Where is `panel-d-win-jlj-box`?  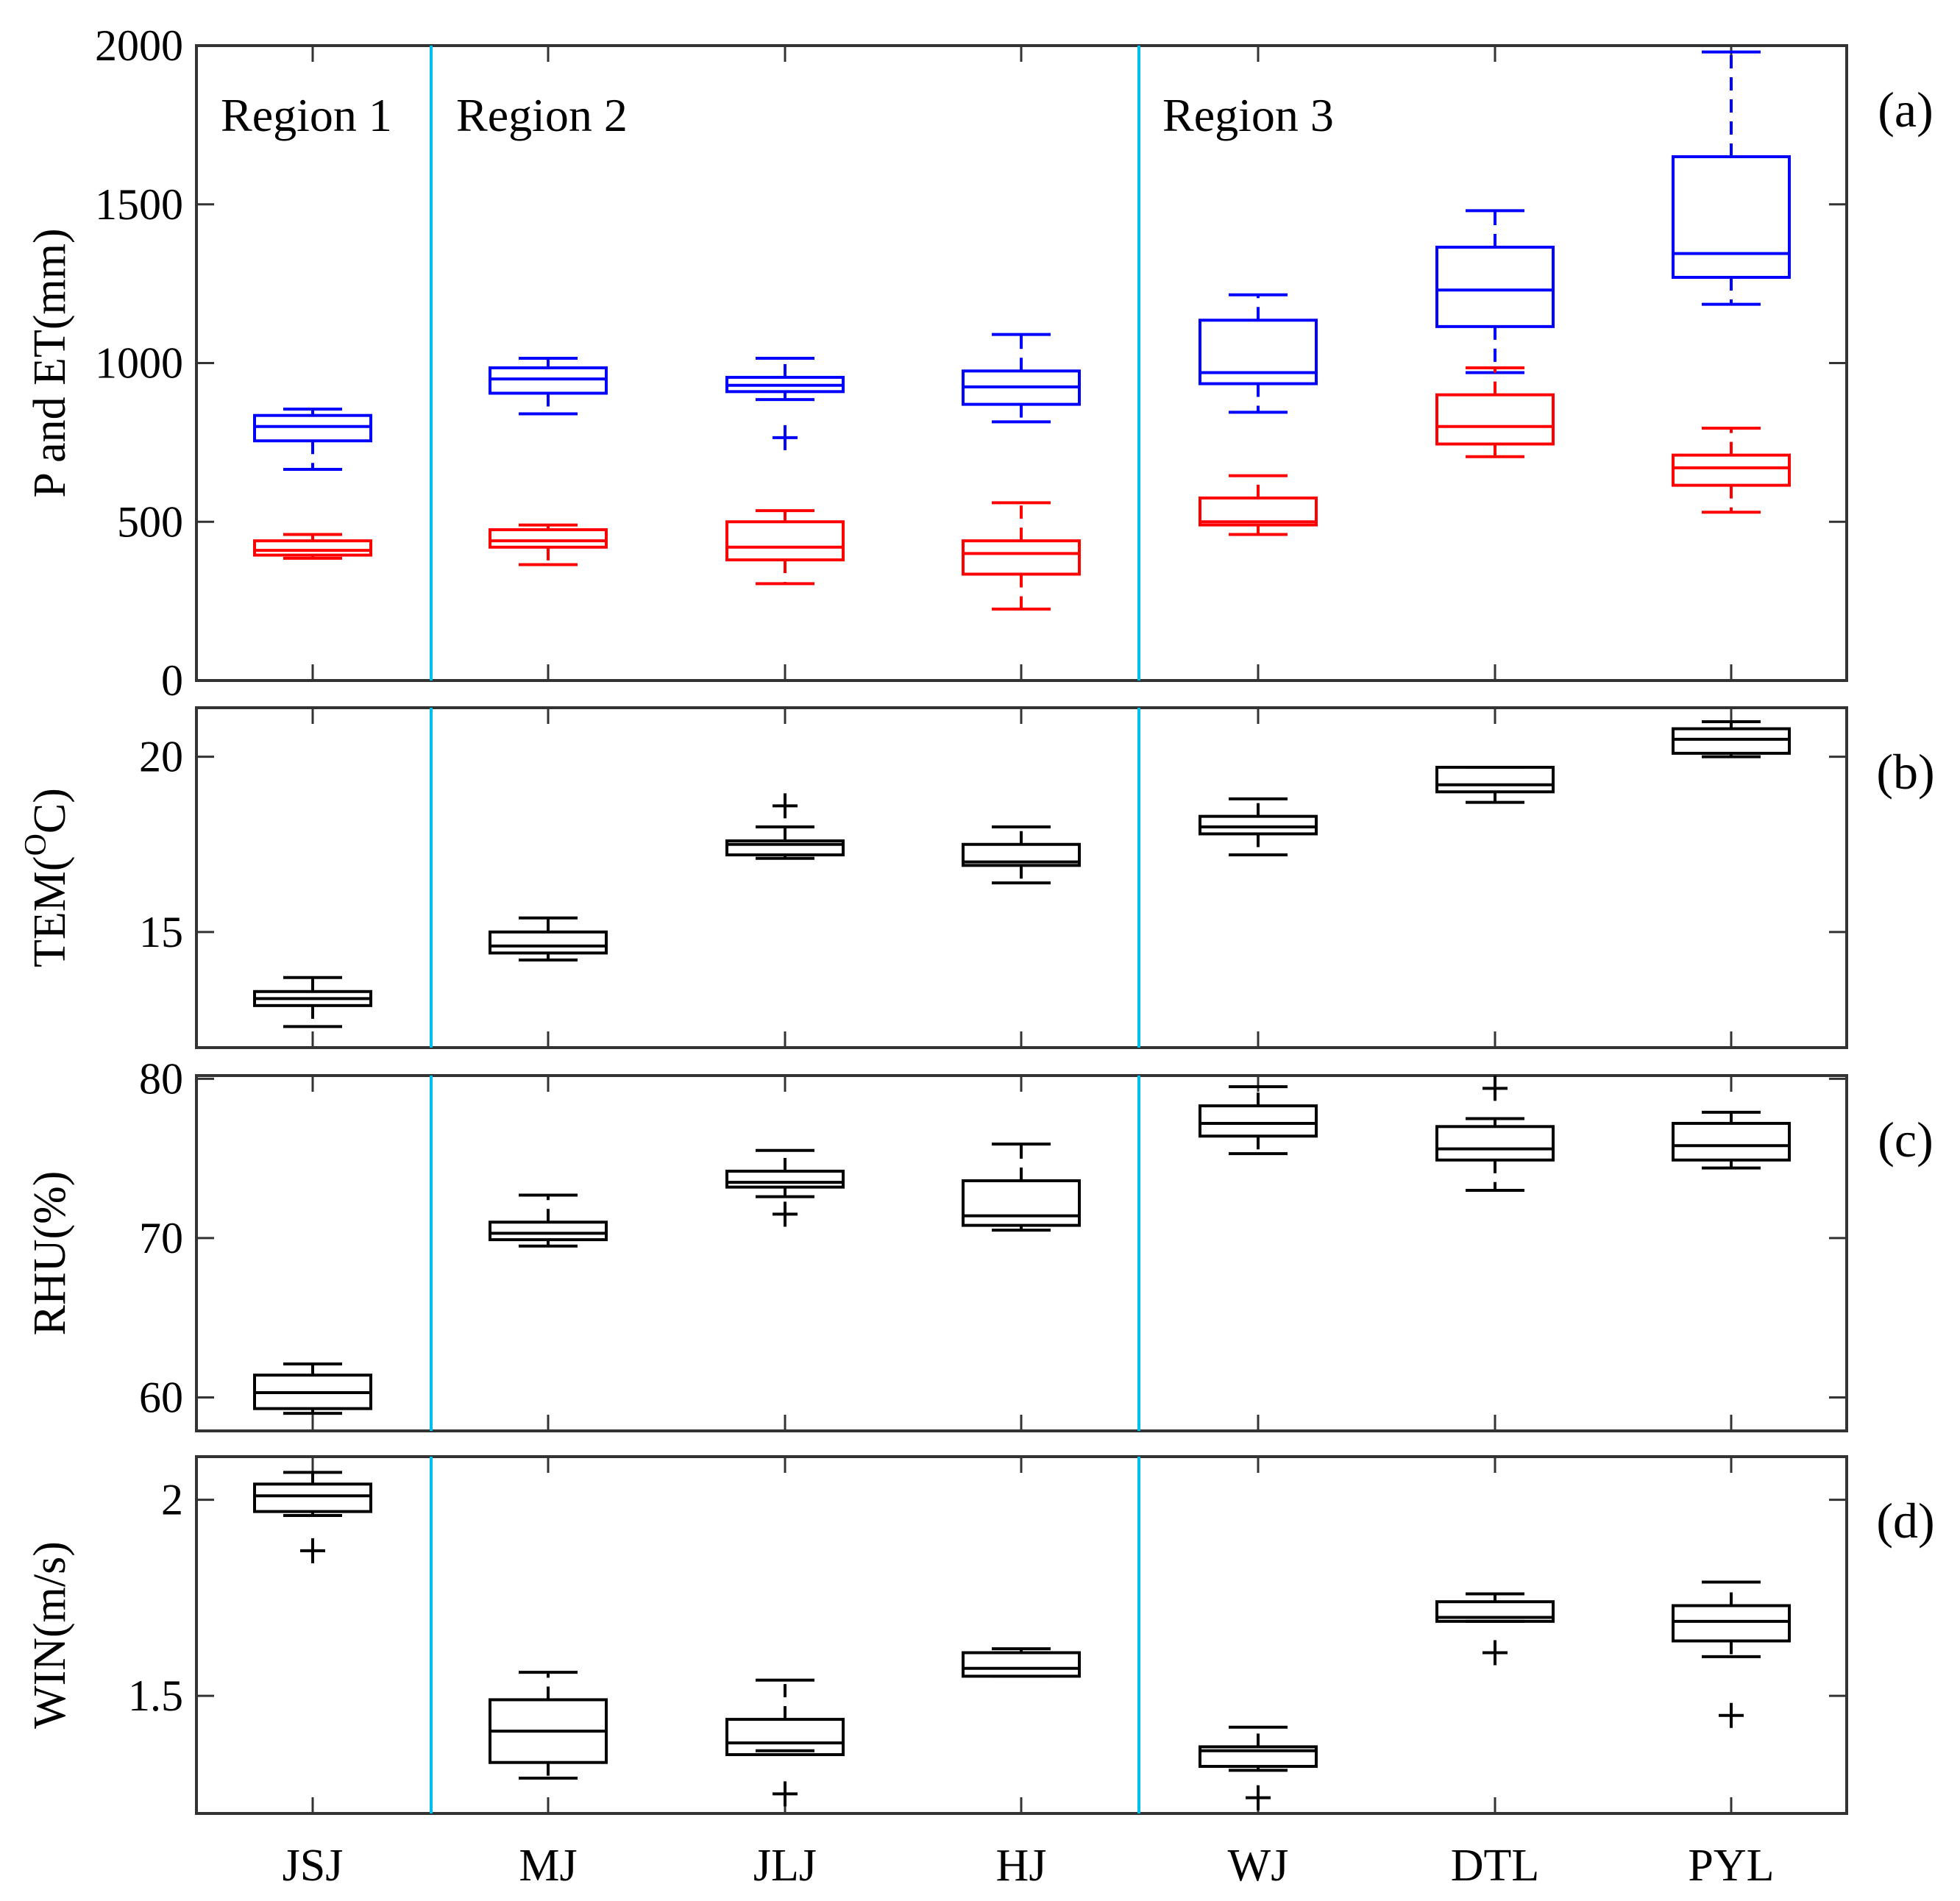
panel-d-win-jlj-box is located at coordinates (785, 1737).